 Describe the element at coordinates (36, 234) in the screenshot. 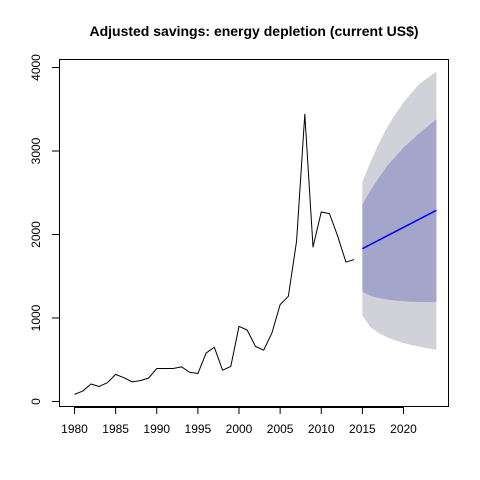

I see `y-tick-label: 2000` at that location.